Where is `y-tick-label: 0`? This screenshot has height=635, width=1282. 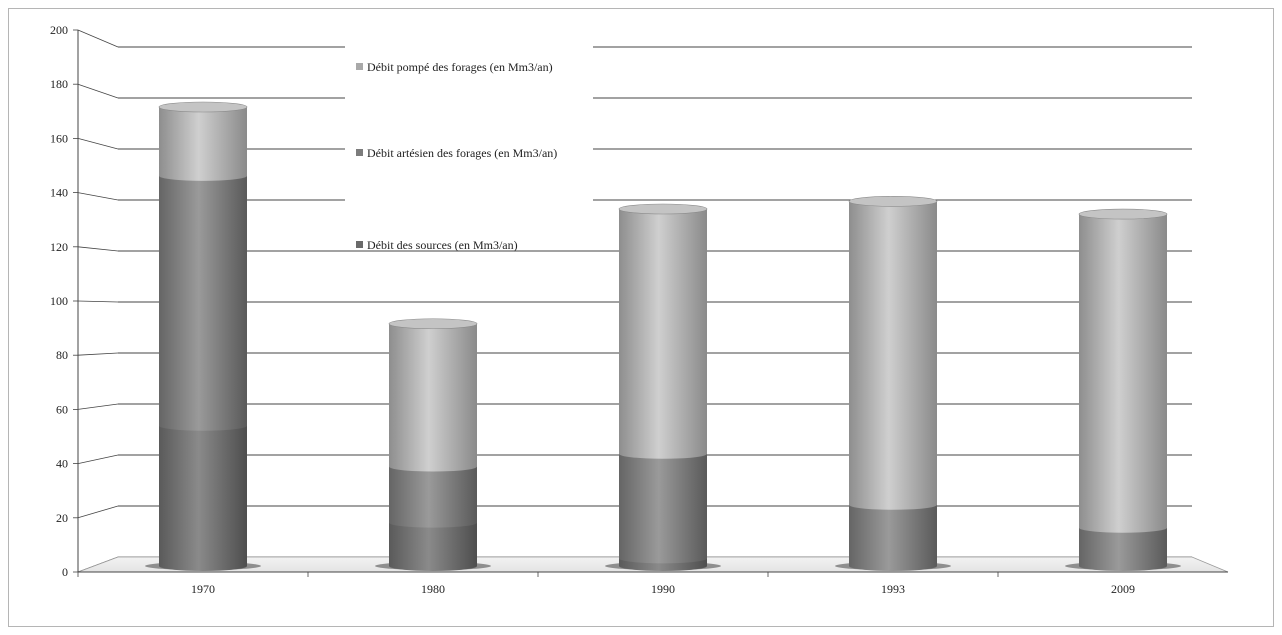
y-tick-label: 0 is located at coordinates (65, 572).